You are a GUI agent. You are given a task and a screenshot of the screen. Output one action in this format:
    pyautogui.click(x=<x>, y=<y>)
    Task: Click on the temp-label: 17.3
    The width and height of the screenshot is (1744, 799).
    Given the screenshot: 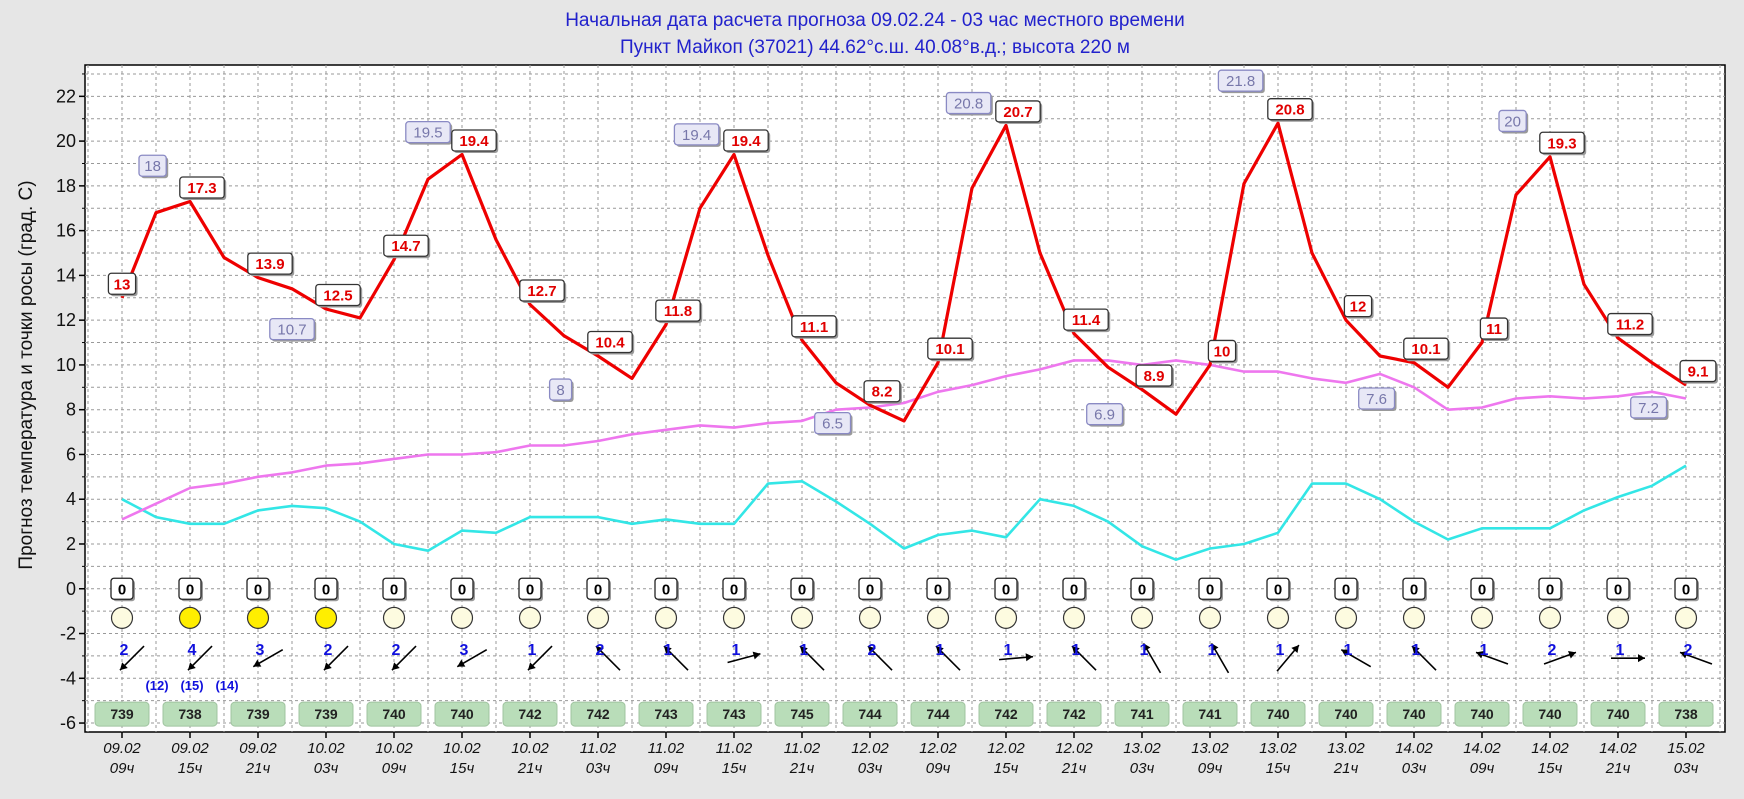 What is the action you would take?
    pyautogui.click(x=203, y=188)
    